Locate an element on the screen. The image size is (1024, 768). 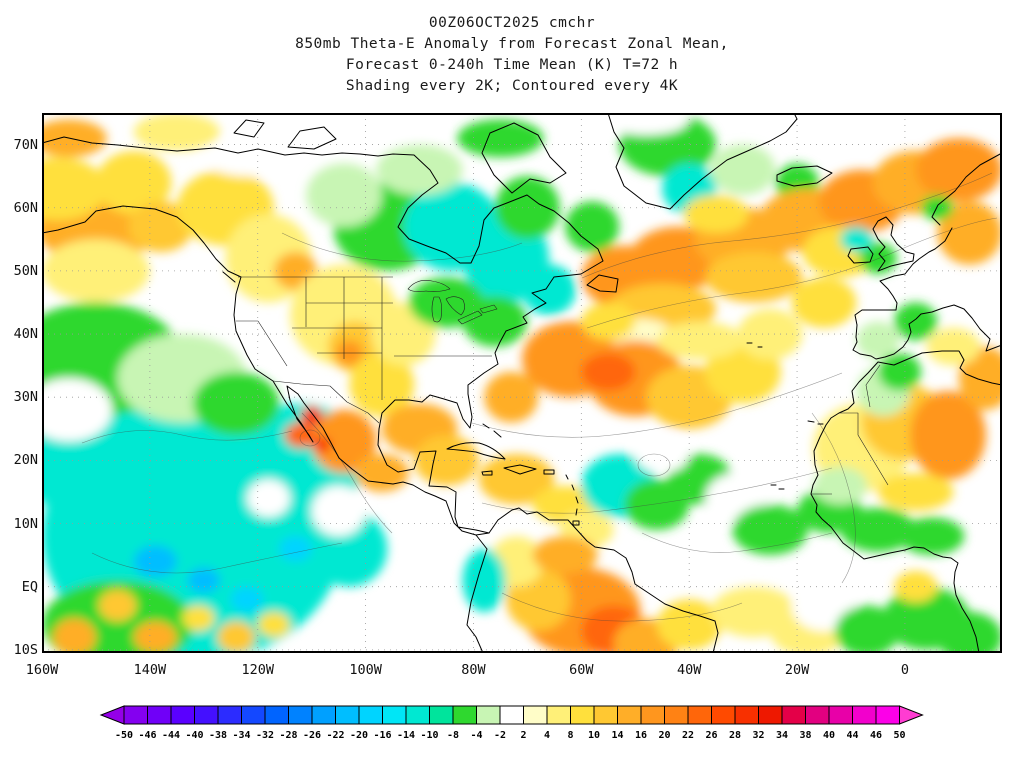
colorbar-tick-label: -50 is located at coordinates (124, 735).